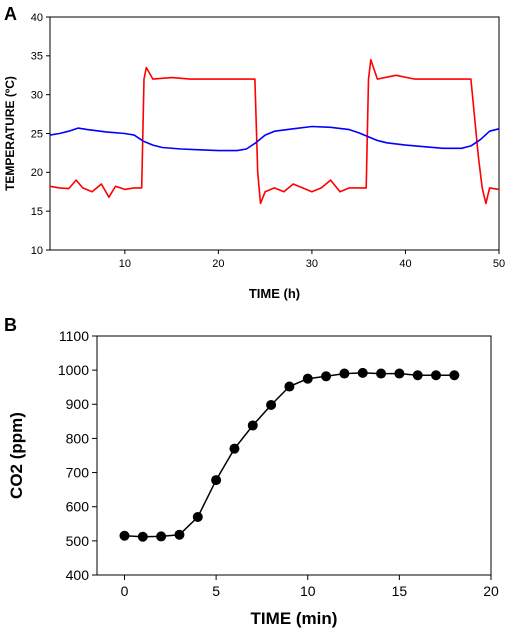 This screenshot has width=505, height=630. Describe the element at coordinates (78, 541) in the screenshot. I see `y-tick-label: 500` at that location.